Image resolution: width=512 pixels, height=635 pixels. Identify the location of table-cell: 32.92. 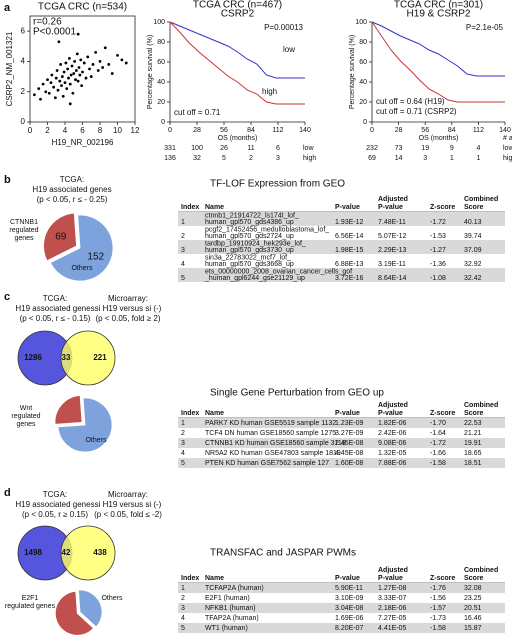
(473, 264).